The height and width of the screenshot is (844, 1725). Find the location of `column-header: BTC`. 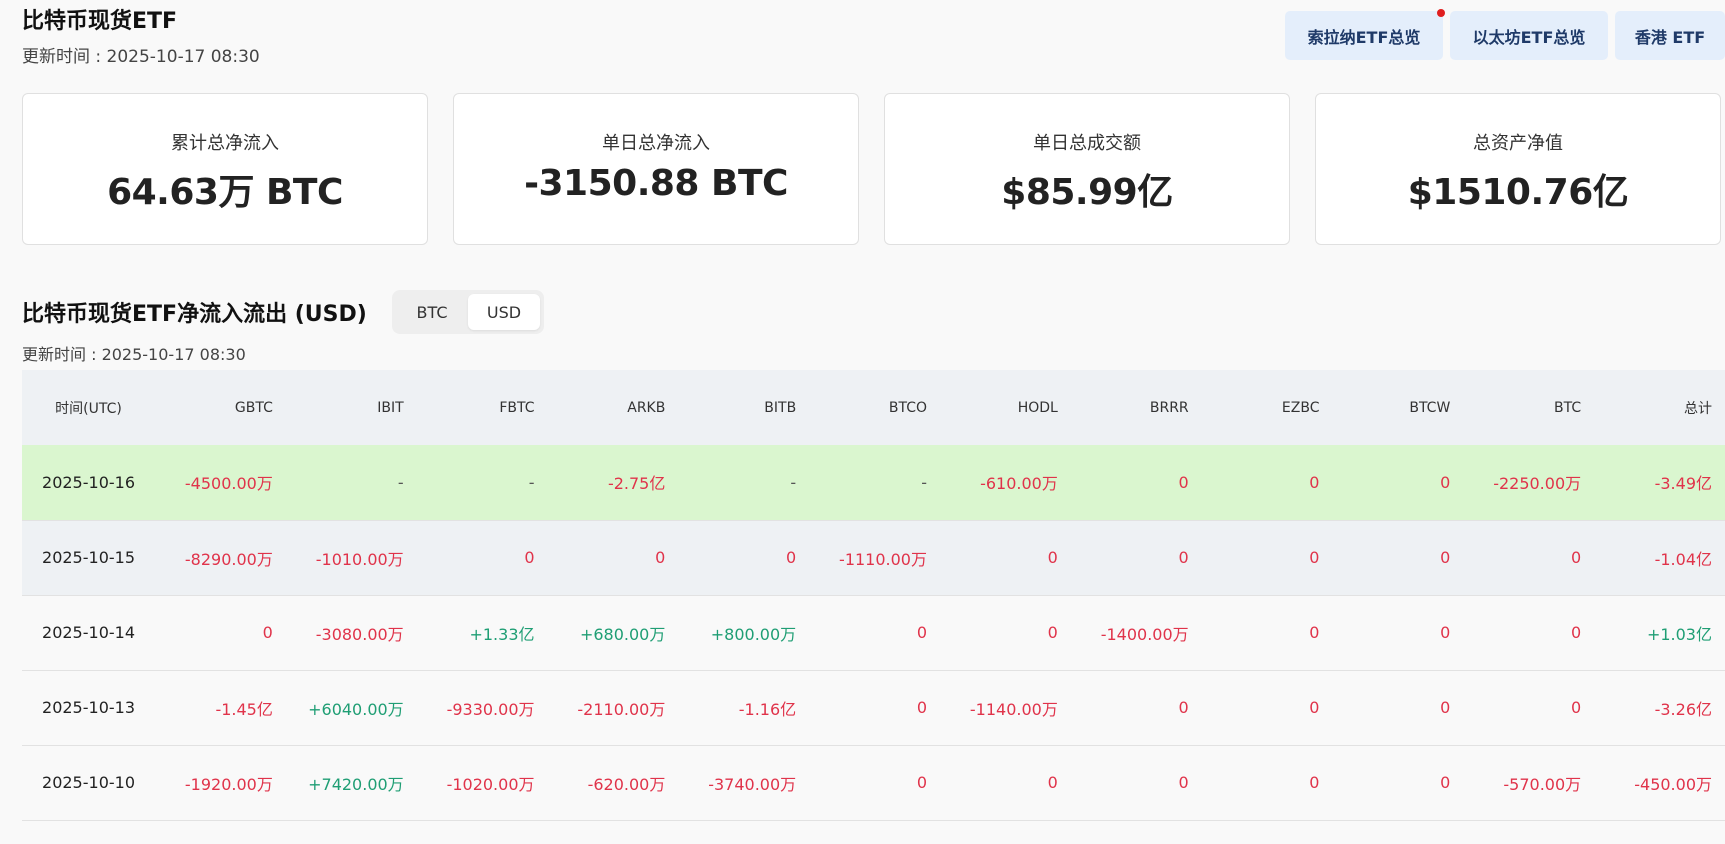

column-header: BTC is located at coordinates (1529, 407).